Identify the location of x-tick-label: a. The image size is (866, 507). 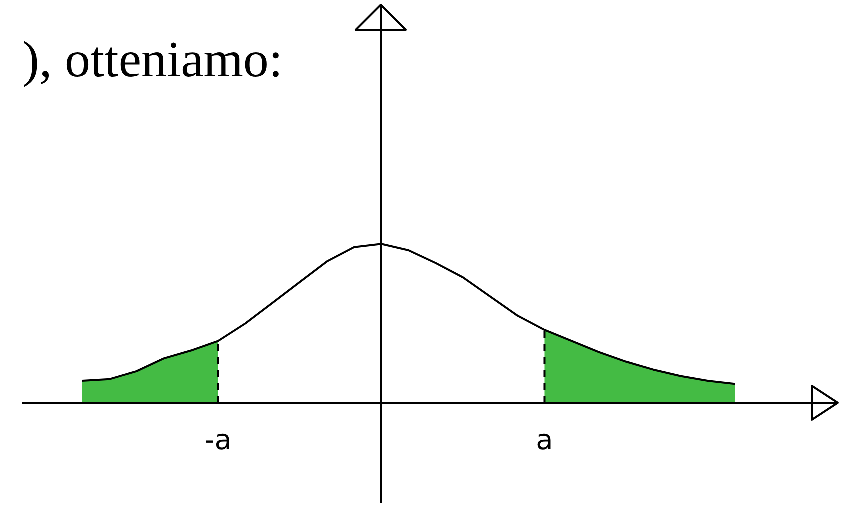
(545, 439).